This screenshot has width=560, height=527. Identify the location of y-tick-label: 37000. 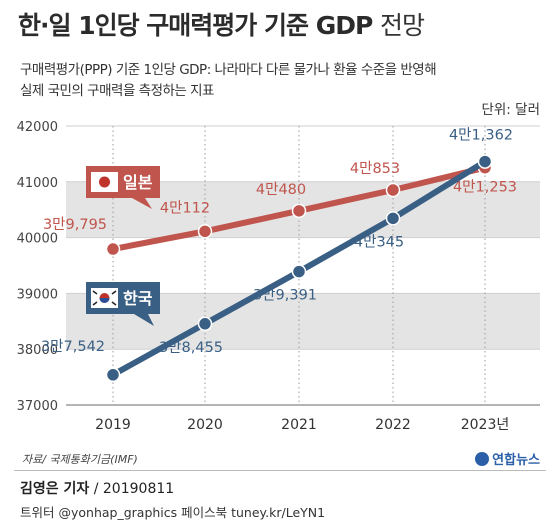
(37, 406).